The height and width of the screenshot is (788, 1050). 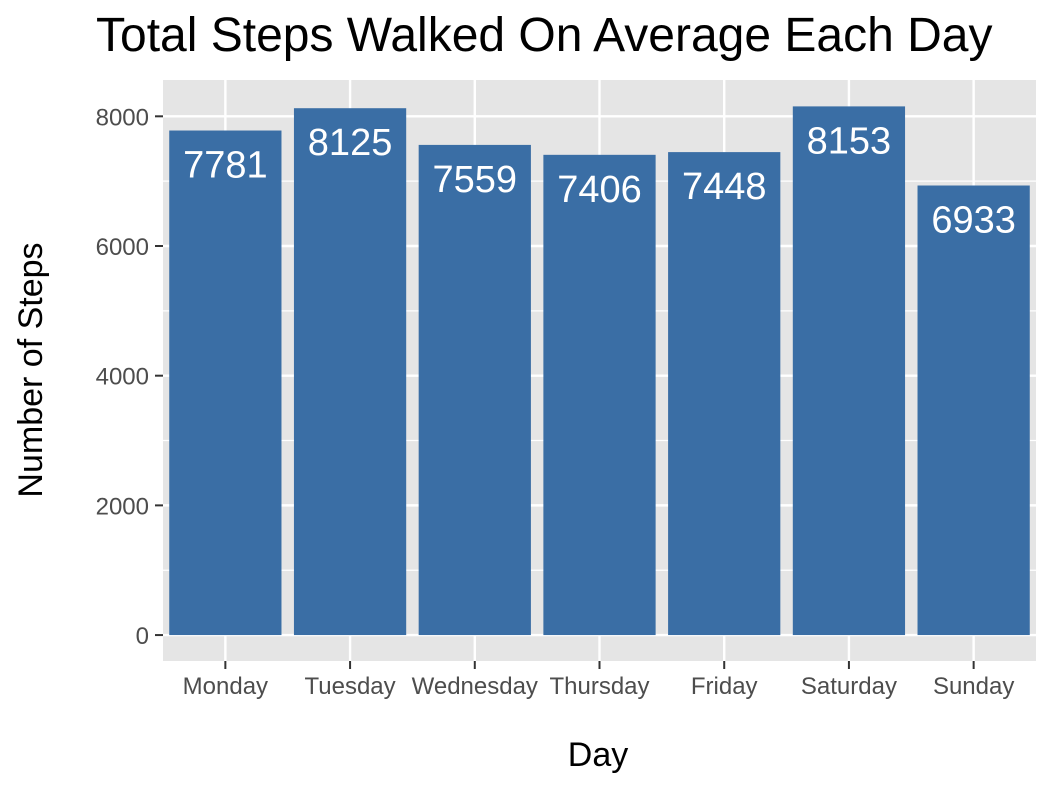 I want to click on data-label-friday: 7448, so click(x=724, y=187).